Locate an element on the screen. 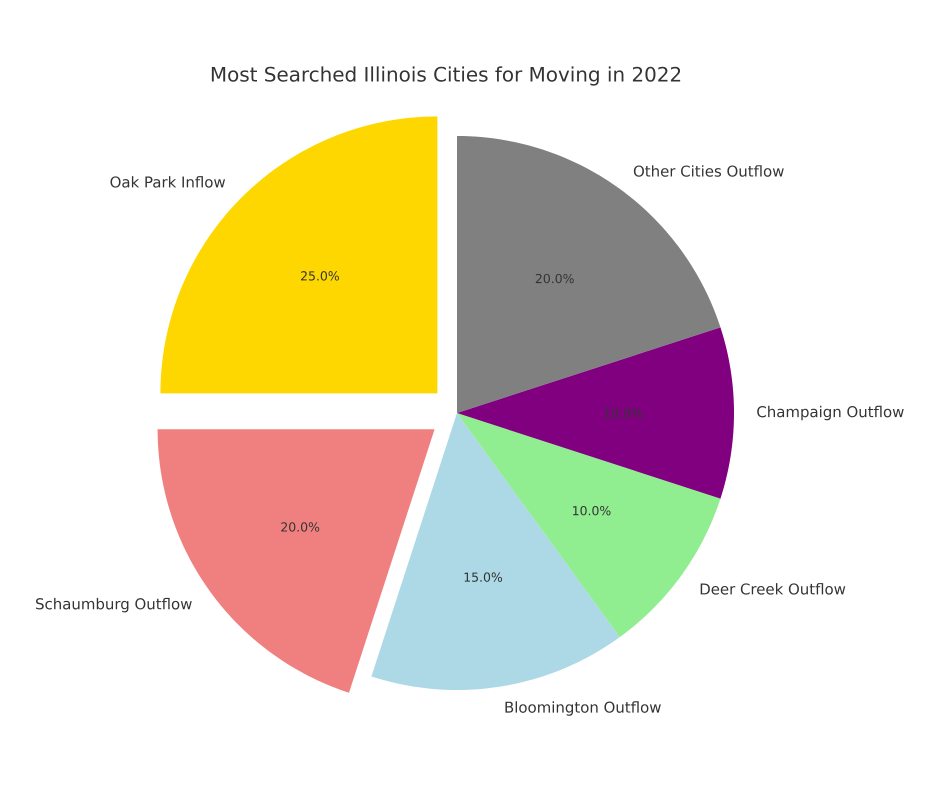  data-label: 15.0% is located at coordinates (483, 577).